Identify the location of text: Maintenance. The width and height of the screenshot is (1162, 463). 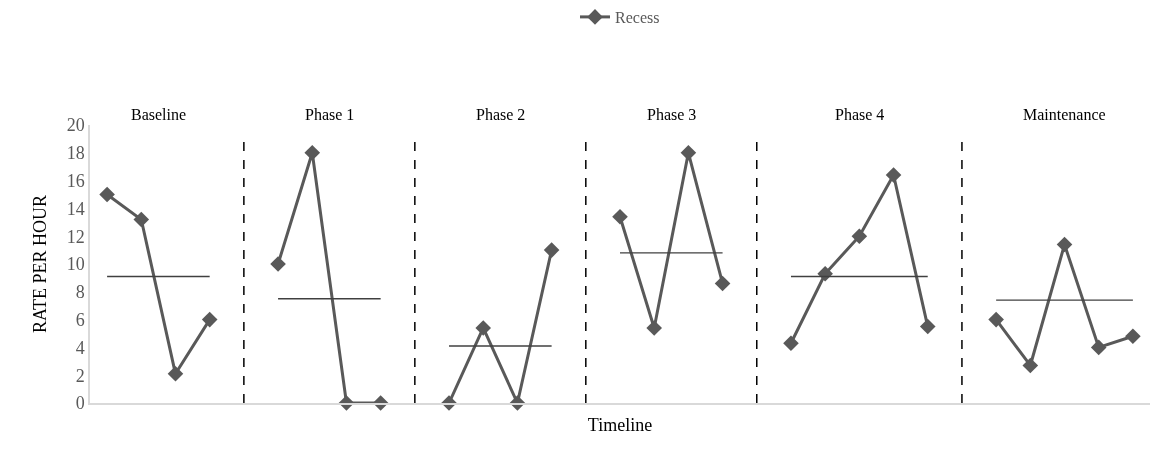
(1064, 114).